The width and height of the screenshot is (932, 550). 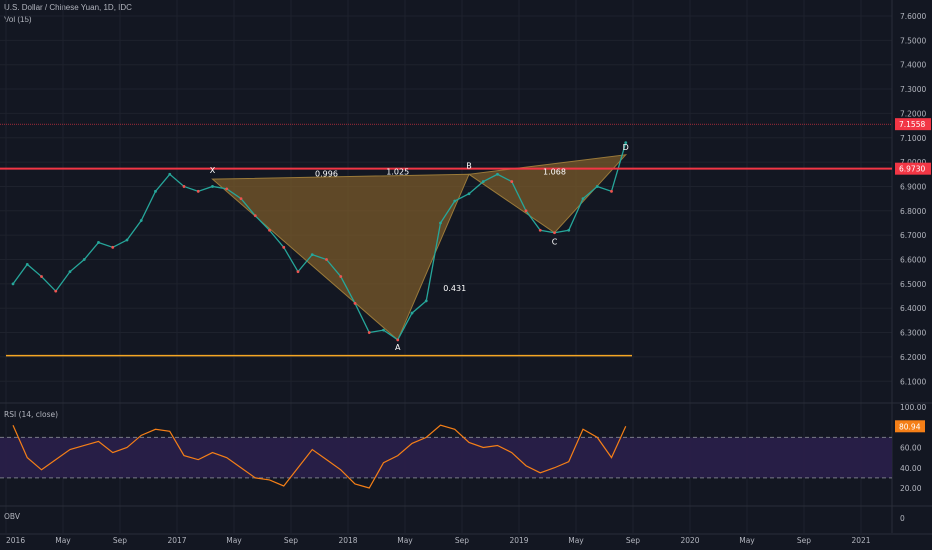 I want to click on rsi-tick-label: 100.00, so click(x=913, y=407).